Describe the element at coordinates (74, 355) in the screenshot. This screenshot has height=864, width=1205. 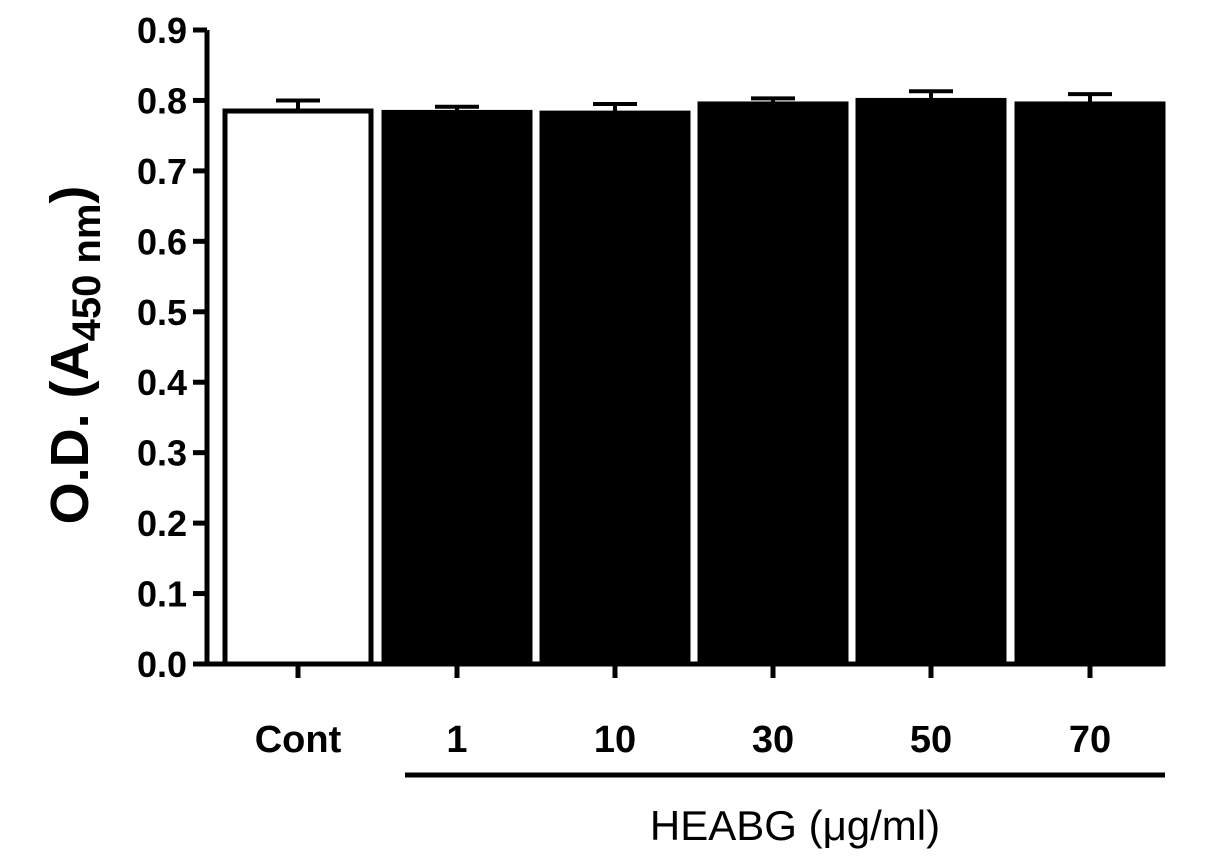
I see `y-axis-title: O.D. (A450 nm)` at that location.